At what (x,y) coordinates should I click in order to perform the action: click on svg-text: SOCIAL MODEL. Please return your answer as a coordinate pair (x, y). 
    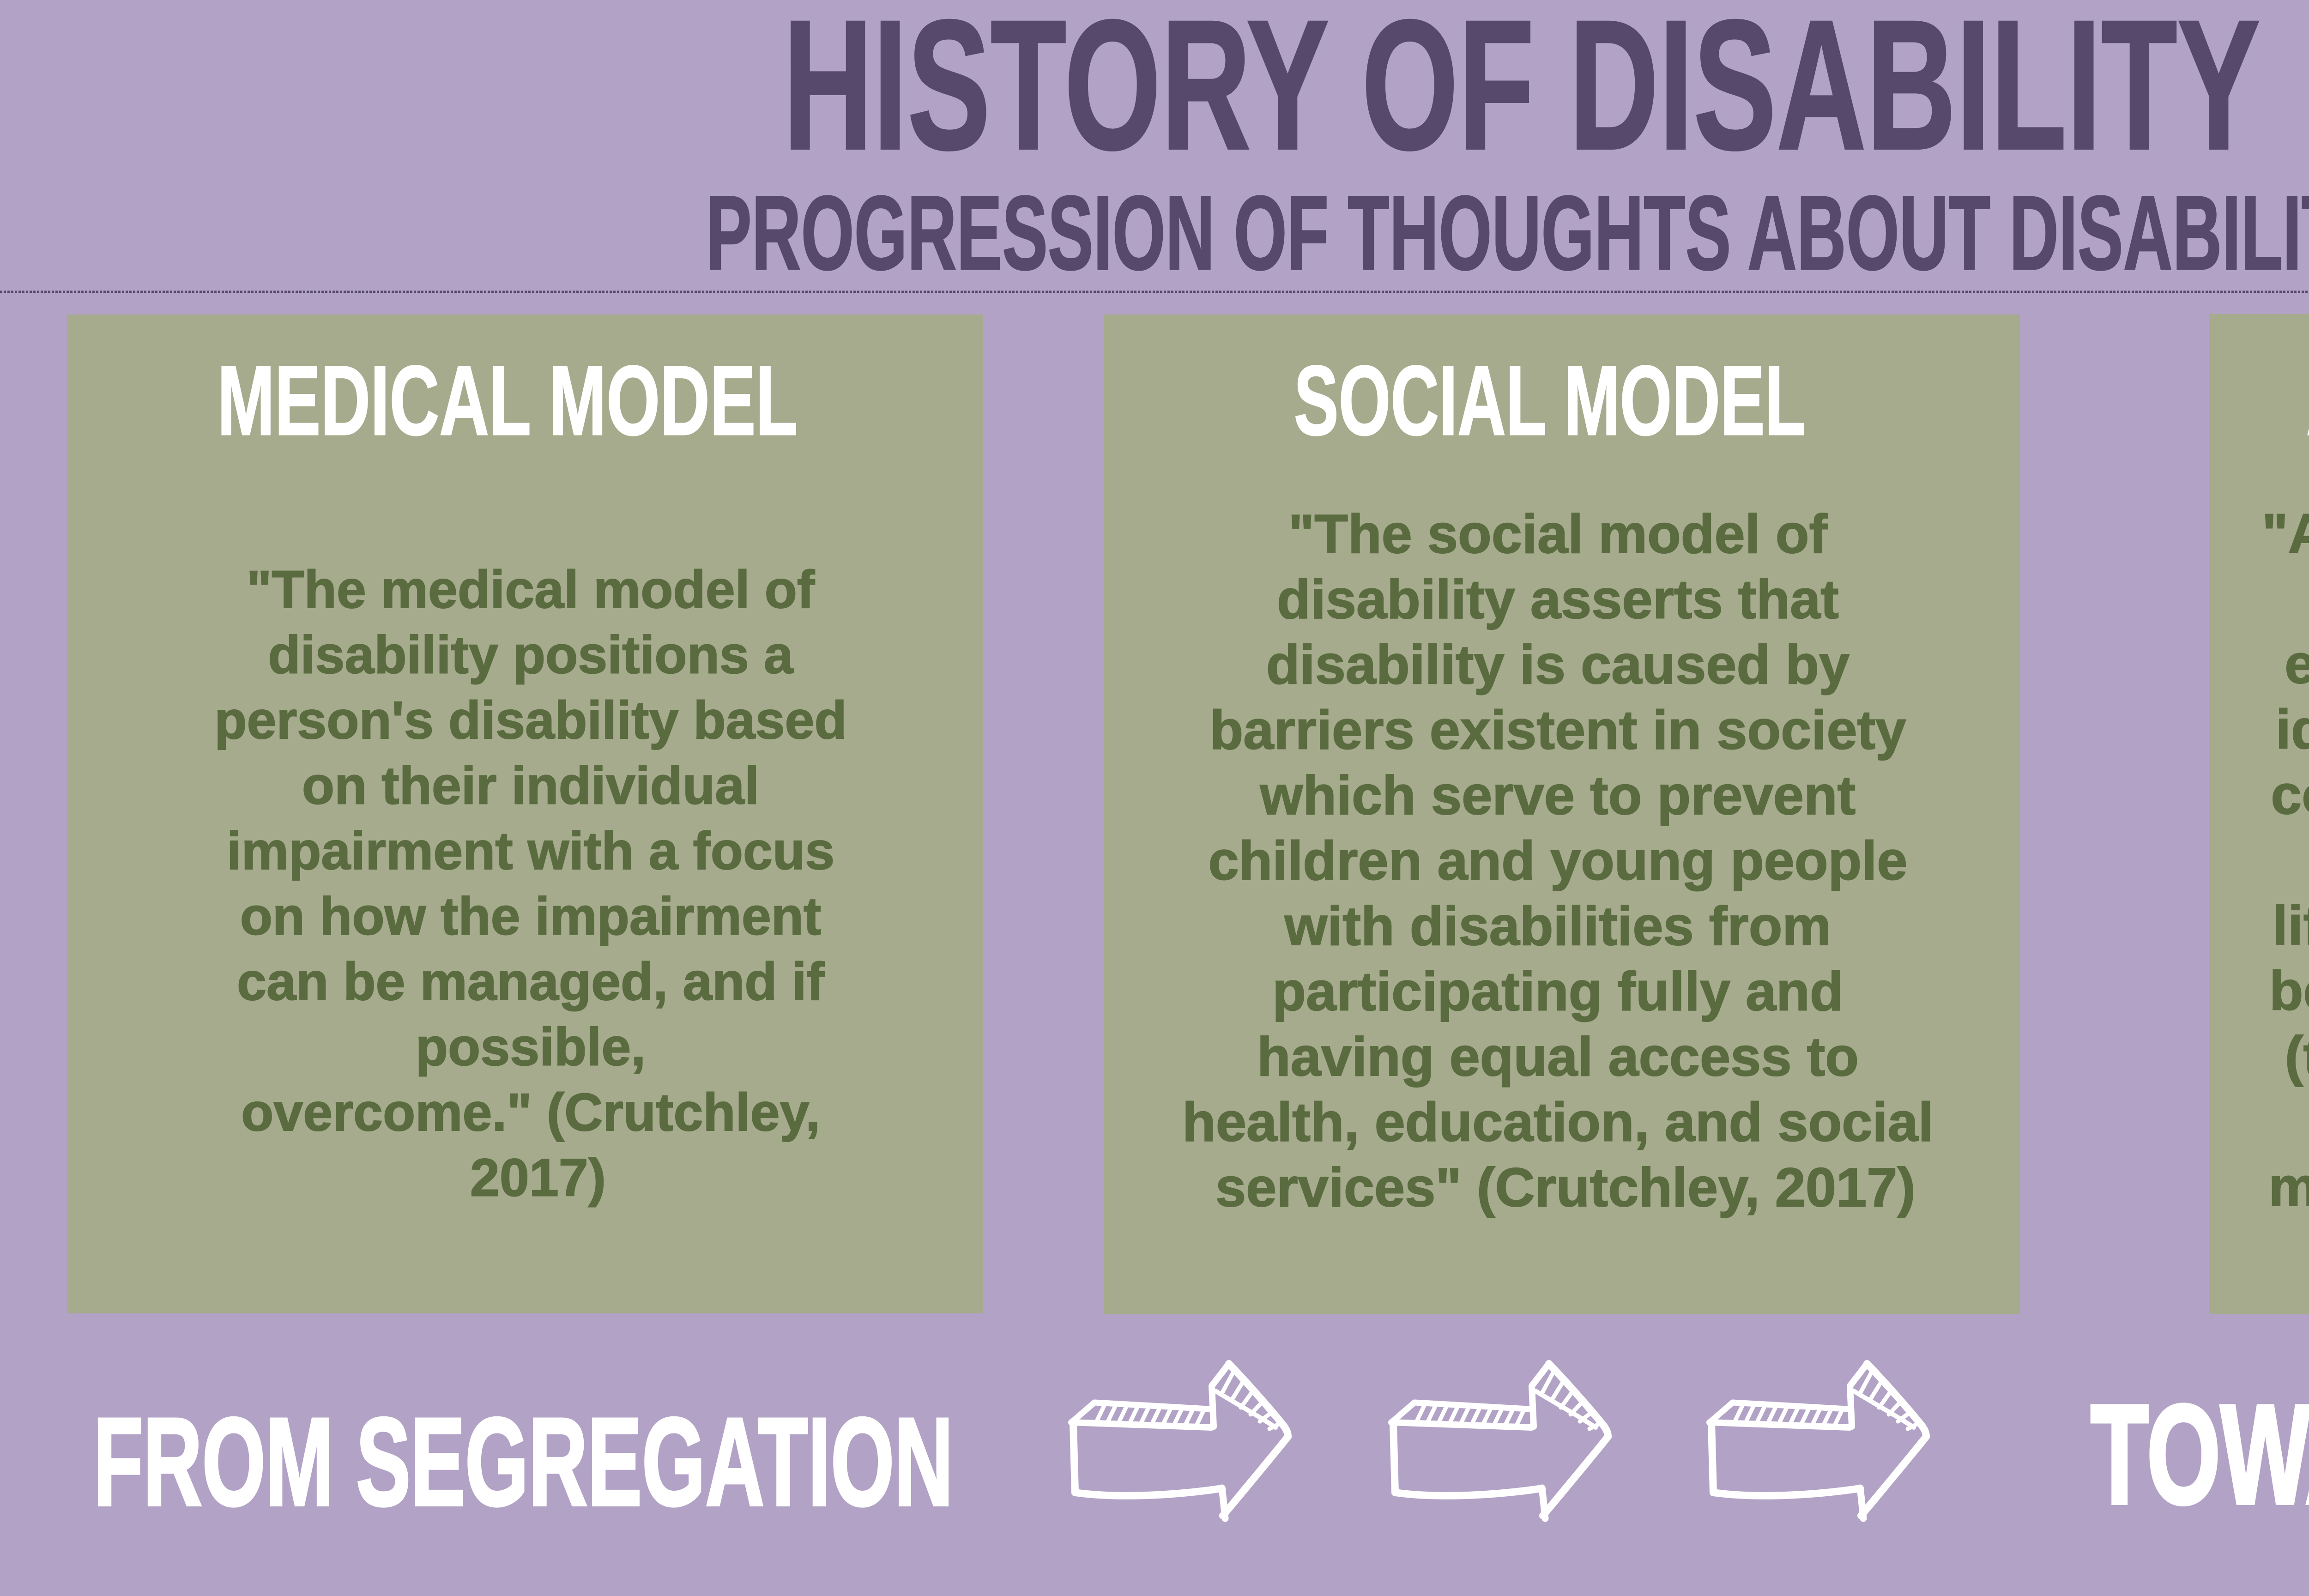
    Looking at the image, I should click on (1550, 400).